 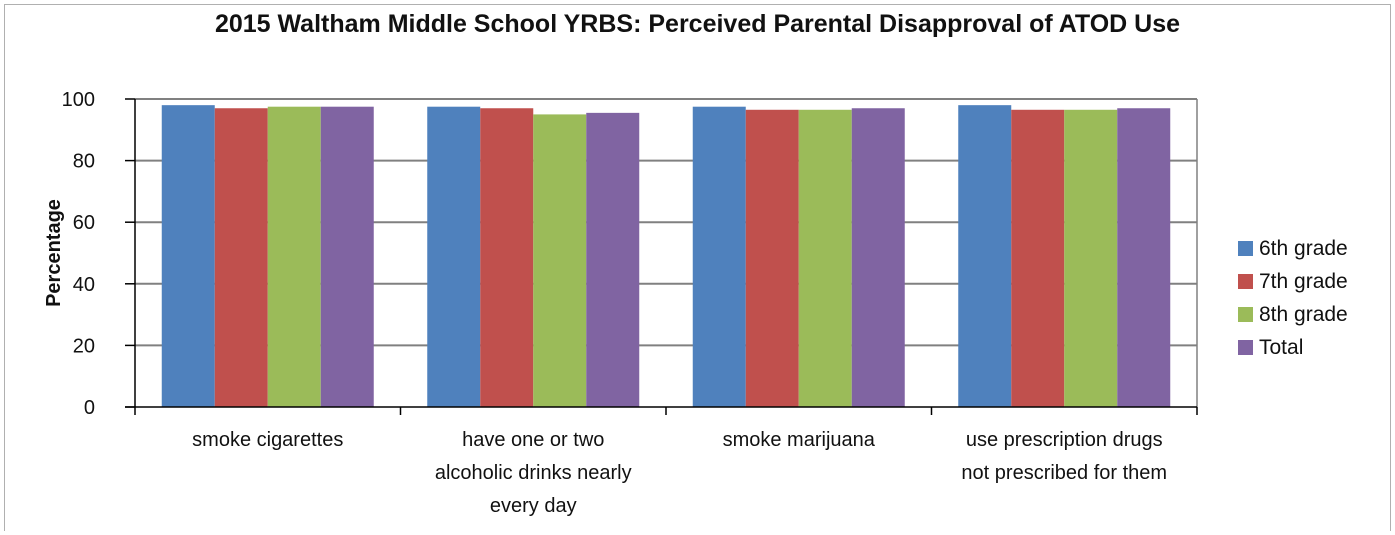 I want to click on y-tick-label: 20, so click(x=84, y=346).